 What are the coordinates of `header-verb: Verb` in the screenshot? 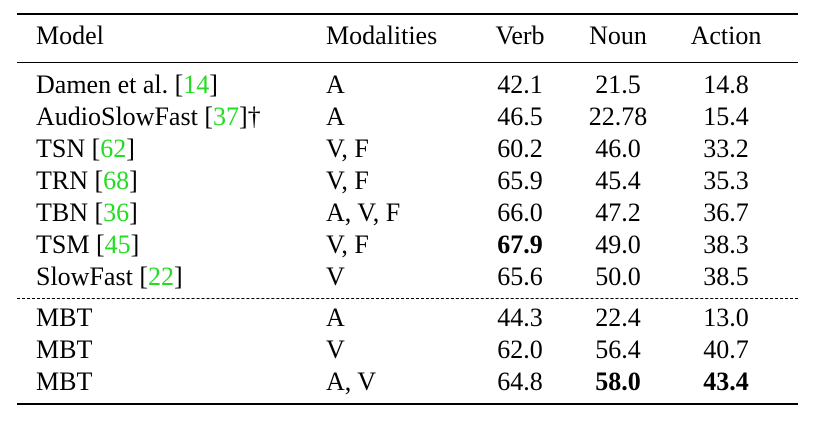 It's located at (520, 35).